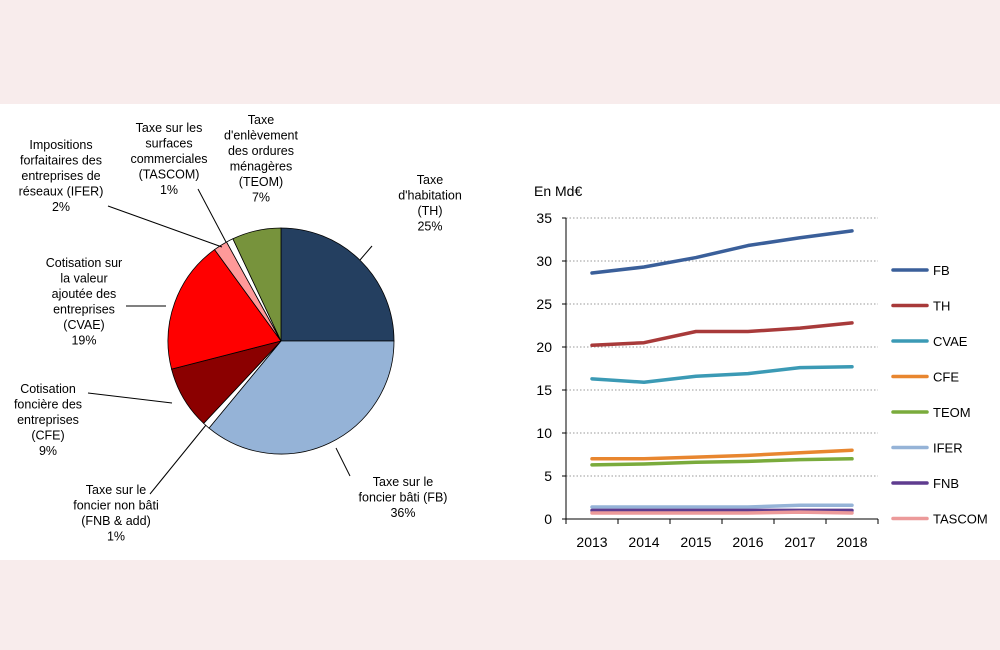  What do you see at coordinates (722, 506) in the screenshot?
I see `series-line-ifer` at bounding box center [722, 506].